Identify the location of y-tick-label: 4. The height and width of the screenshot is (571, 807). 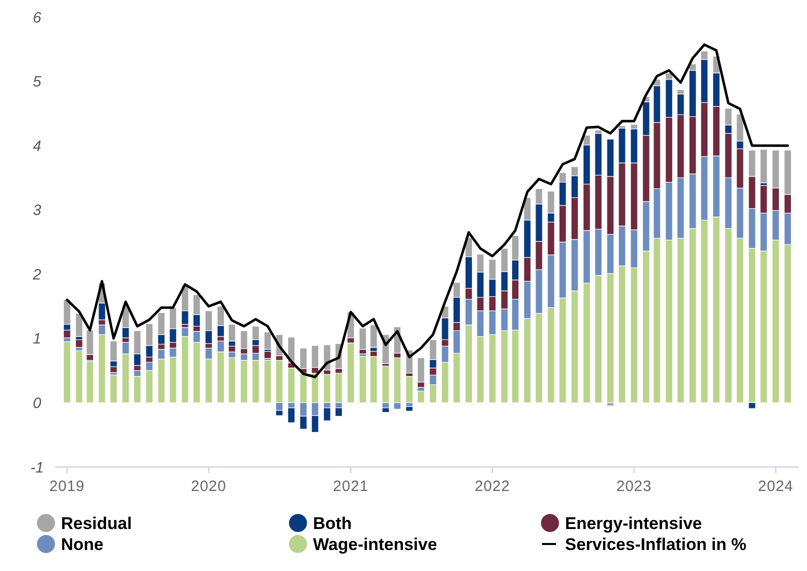
(37, 146).